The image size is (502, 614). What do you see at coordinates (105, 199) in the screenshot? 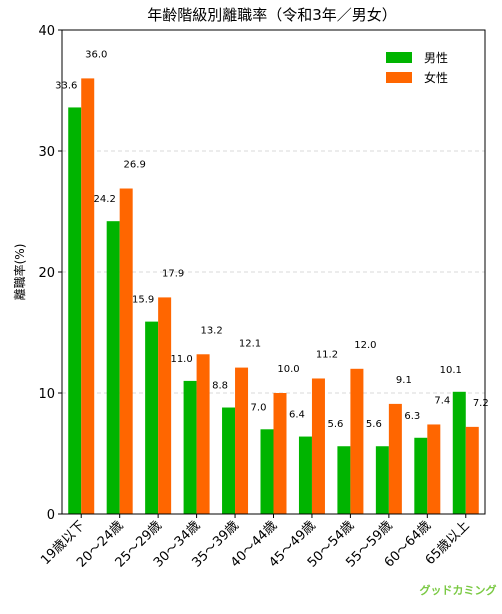
I see `data-label: 24.2` at bounding box center [105, 199].